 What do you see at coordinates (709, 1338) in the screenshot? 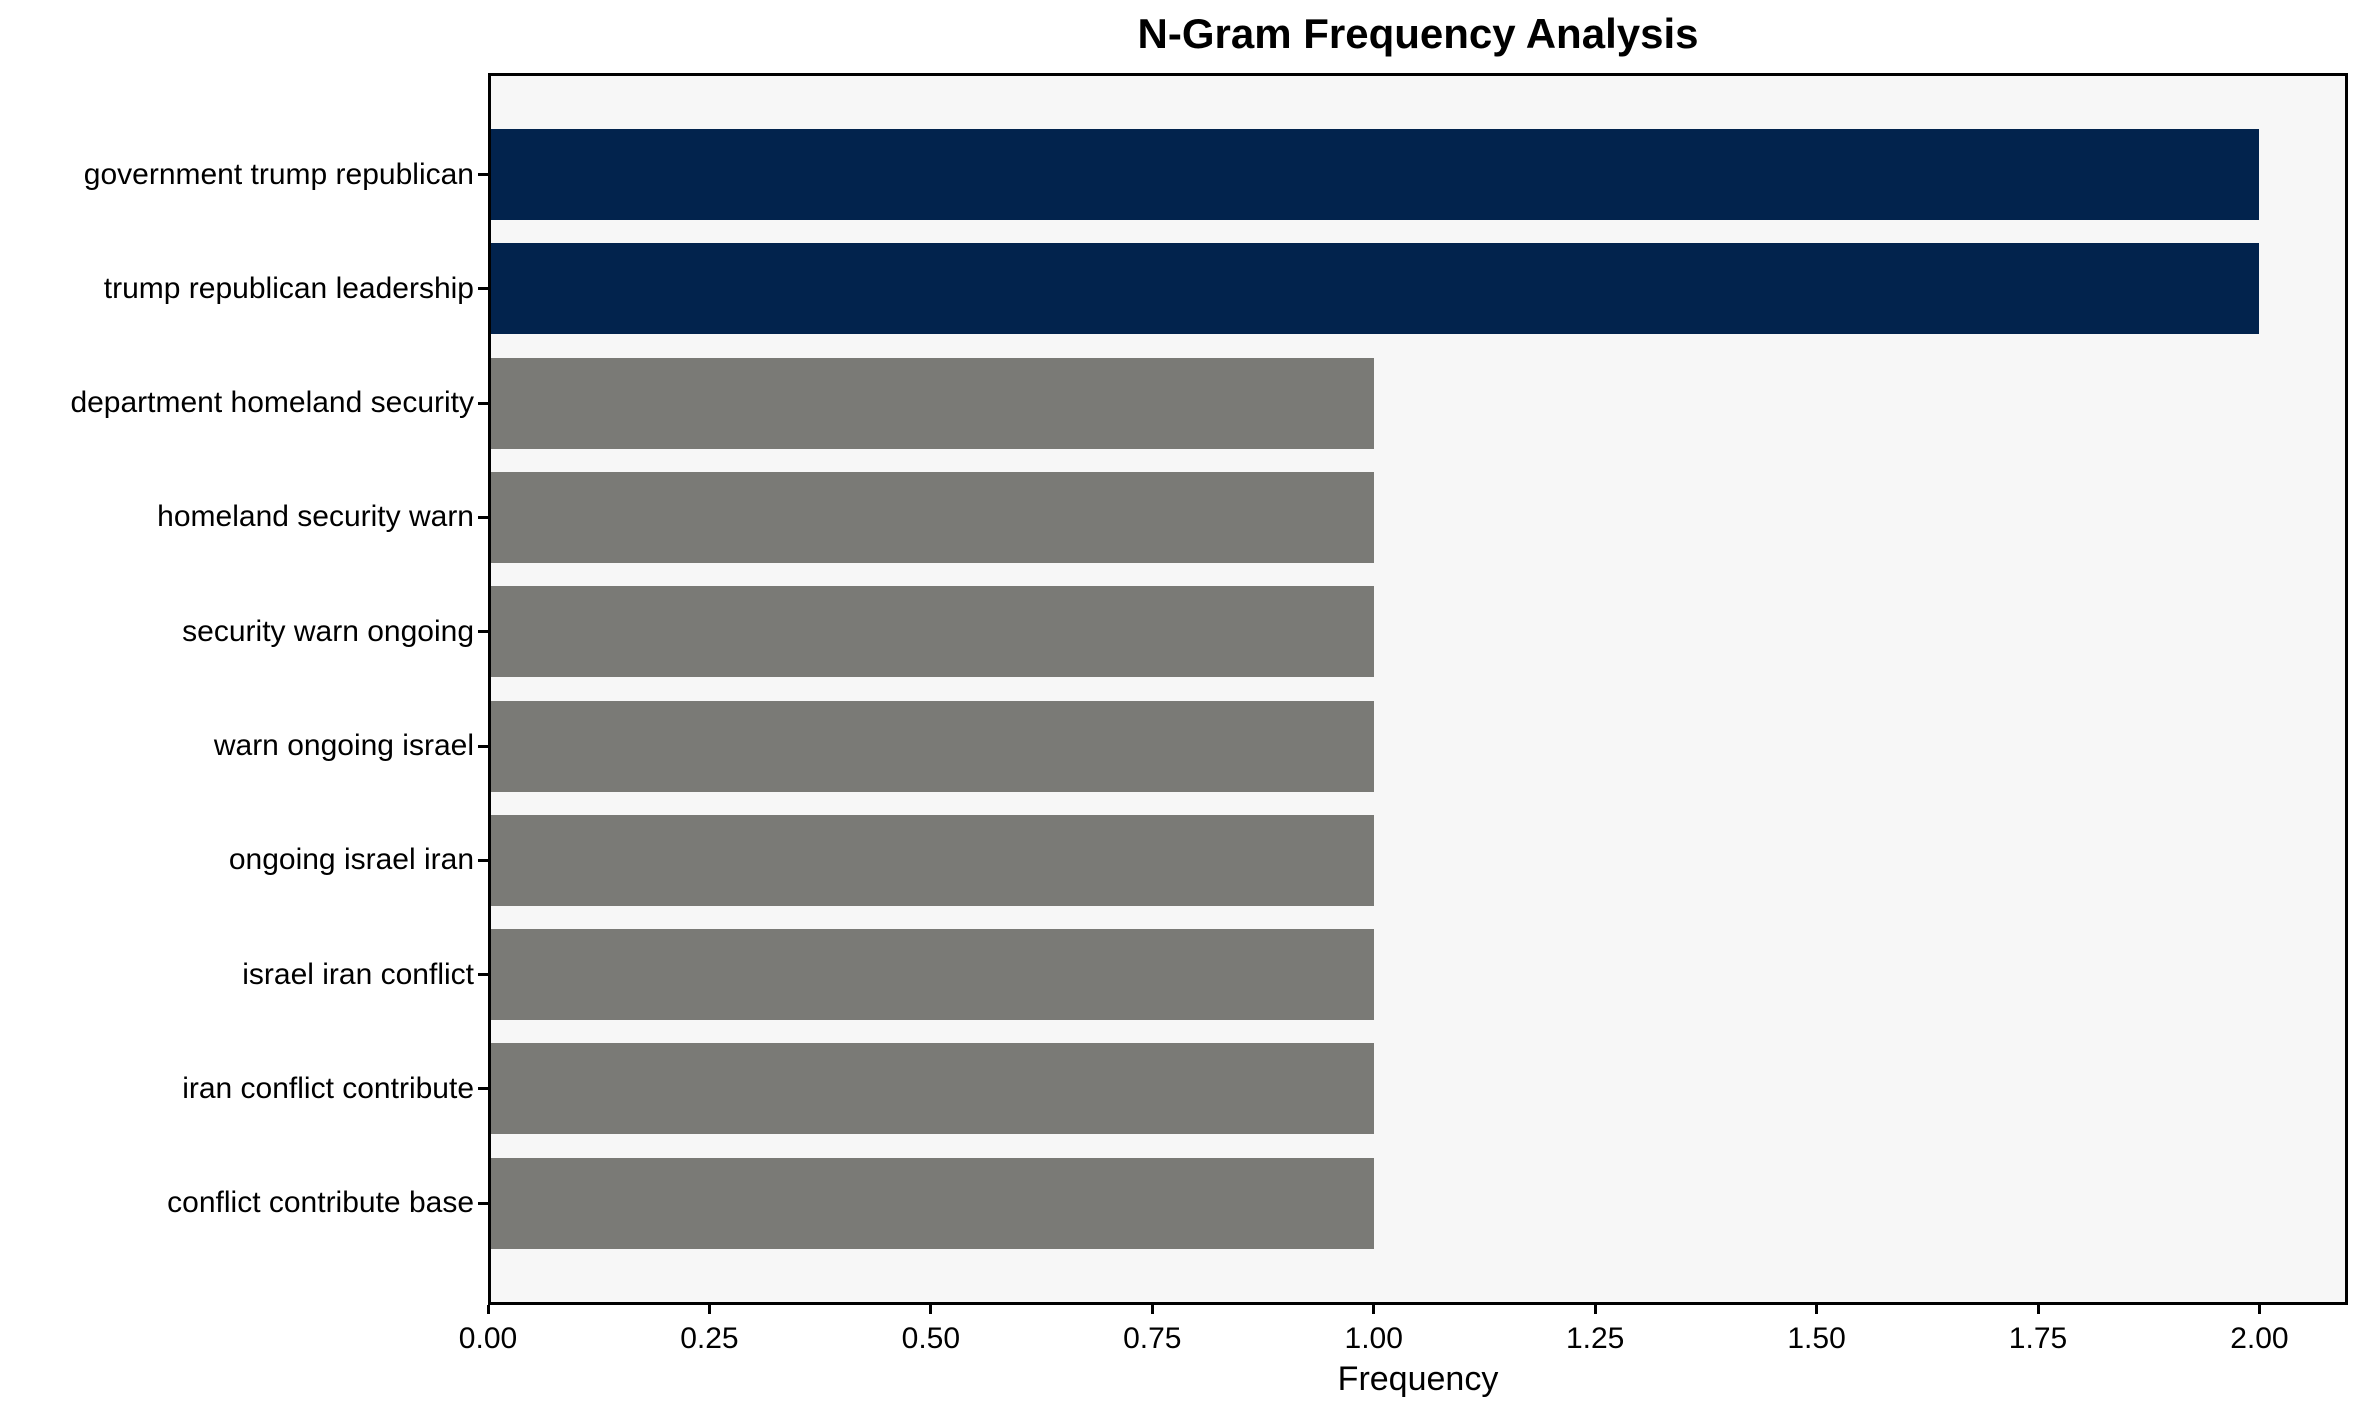
I see `x-tick-label: 0.25` at bounding box center [709, 1338].